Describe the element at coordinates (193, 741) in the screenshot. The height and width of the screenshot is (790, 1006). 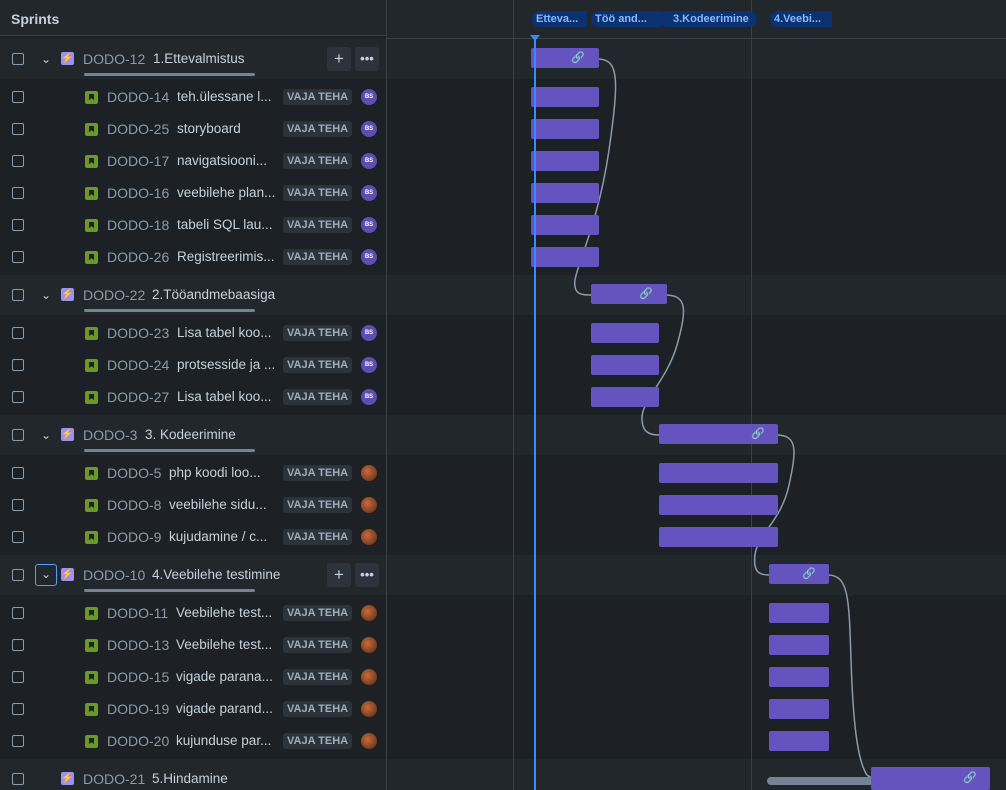
I see `story-row: DODO-20 kujunduse par... VAJA TEHA` at that location.